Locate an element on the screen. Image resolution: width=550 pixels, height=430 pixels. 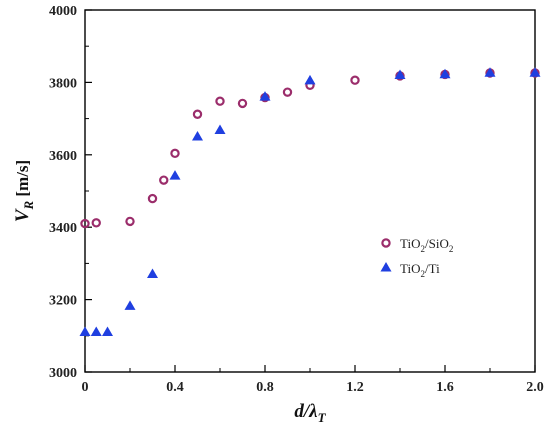
y-tick-label: 3000 is located at coordinates (63, 373).